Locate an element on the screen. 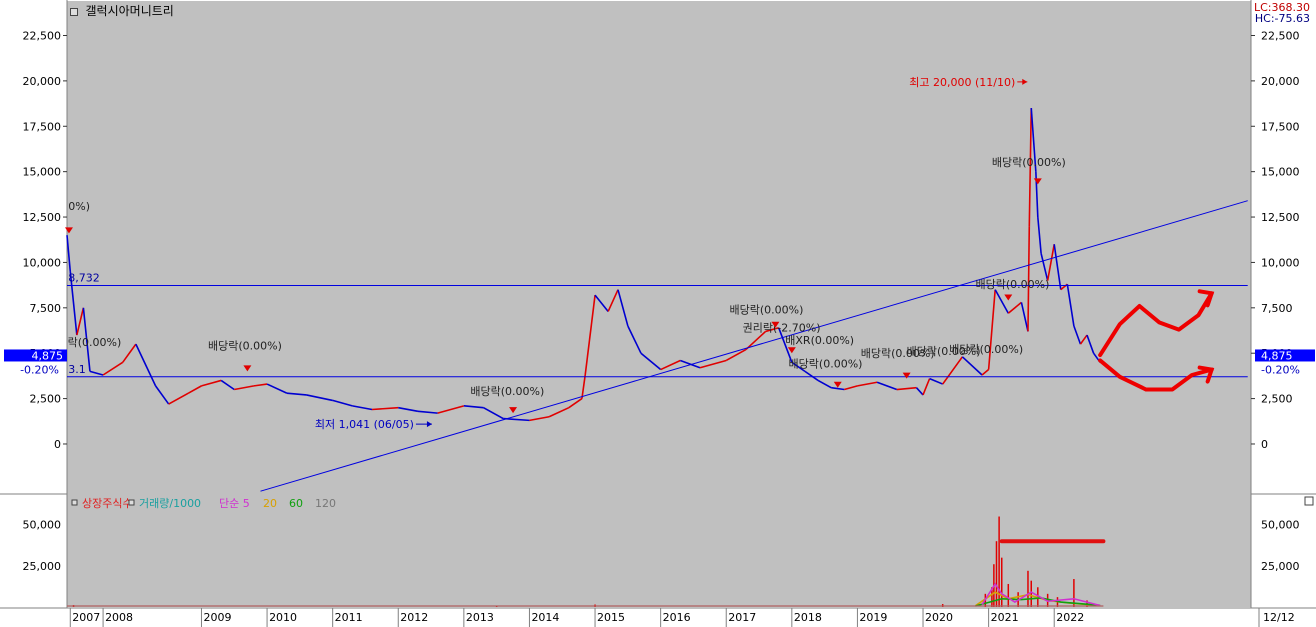 This screenshot has width=1316, height=627. x-year-label: 2022 is located at coordinates (1070, 617).